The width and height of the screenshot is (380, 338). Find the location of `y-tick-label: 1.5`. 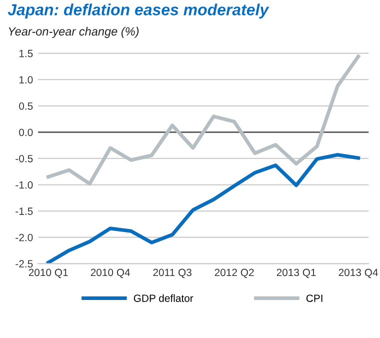

y-tick-label: 1.5 is located at coordinates (26, 54).